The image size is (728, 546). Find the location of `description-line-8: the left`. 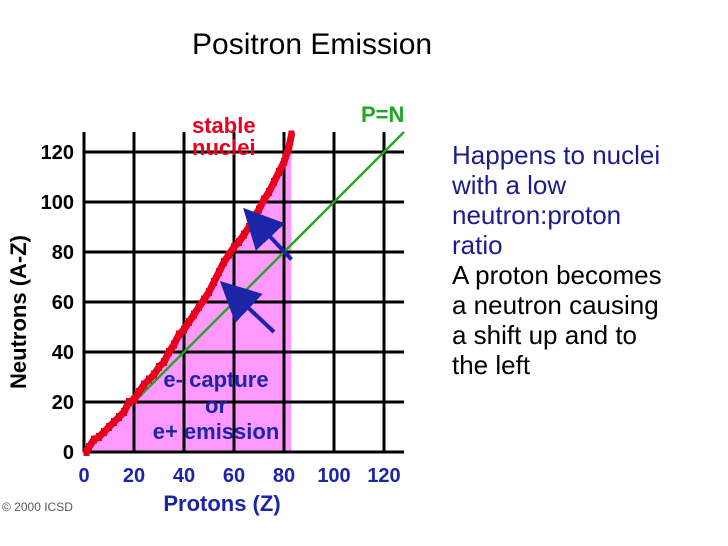

description-line-8: the left is located at coordinates (491, 365).